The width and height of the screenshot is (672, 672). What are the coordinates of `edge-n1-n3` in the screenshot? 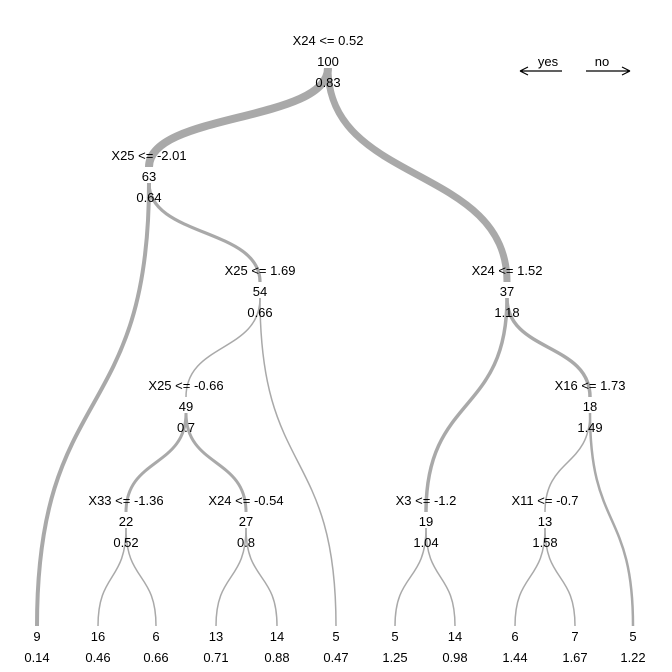 It's located at (417, 175).